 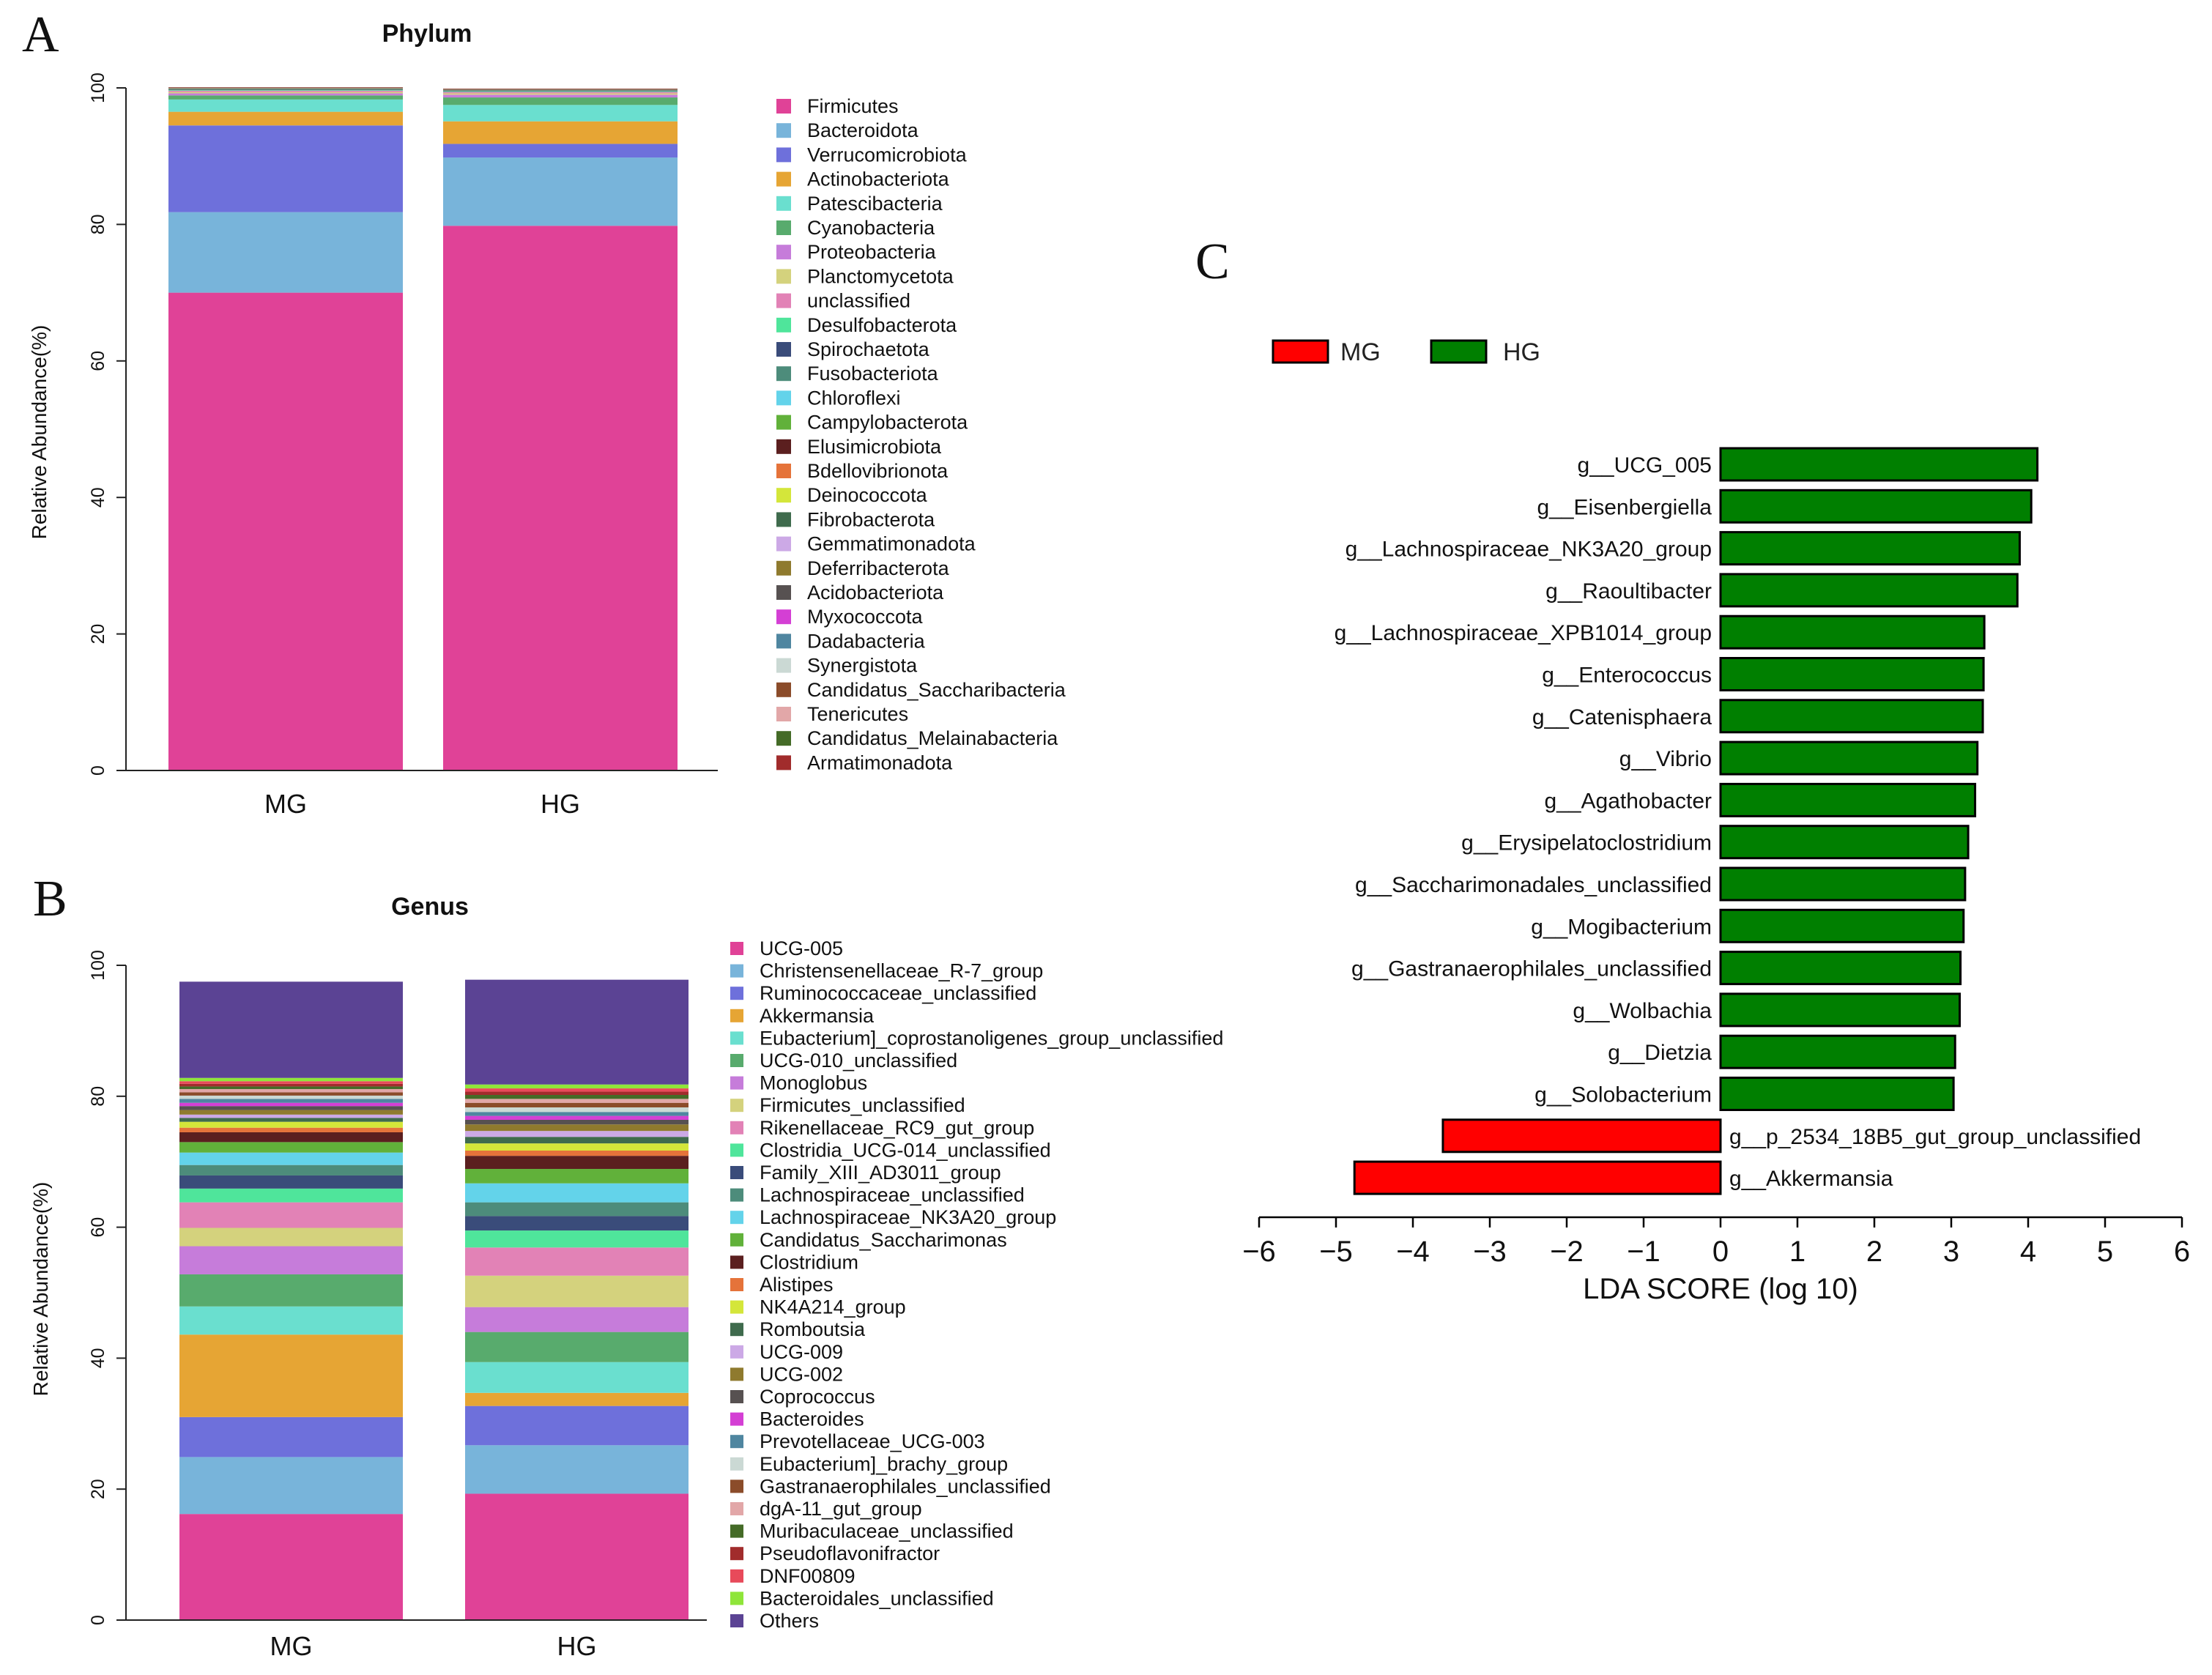 What do you see at coordinates (871, 519) in the screenshot?
I see `legend-label-fibrobacterota: Fibrobacterota` at bounding box center [871, 519].